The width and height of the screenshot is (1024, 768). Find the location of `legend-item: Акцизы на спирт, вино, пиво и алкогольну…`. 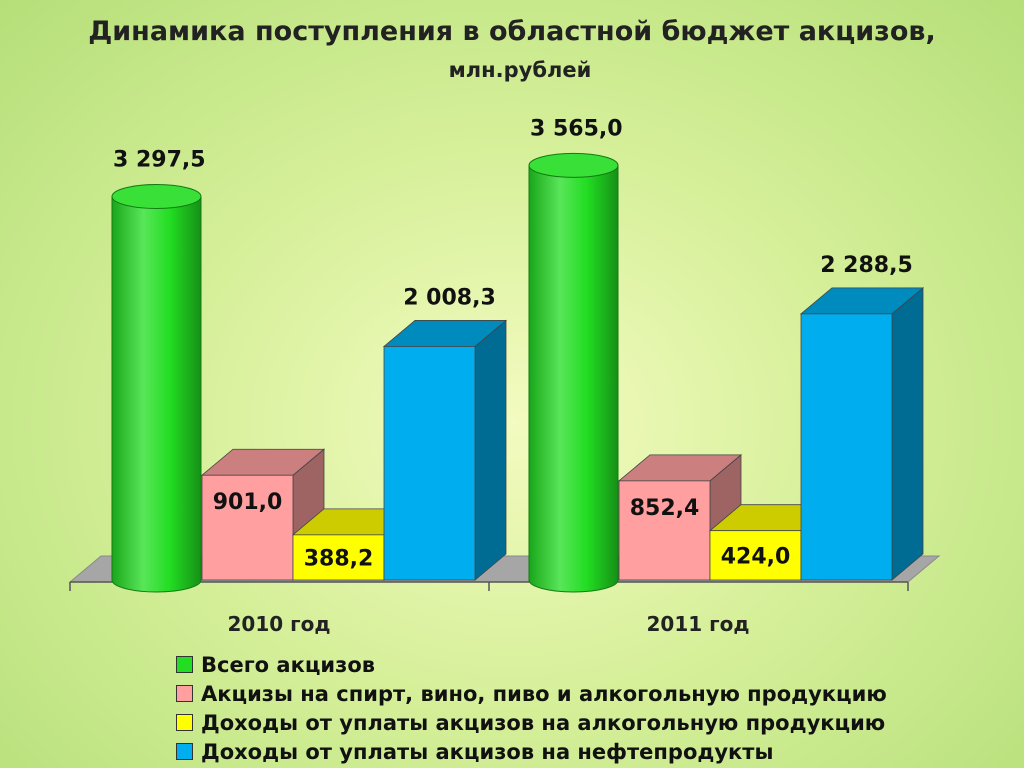

legend-item: Акцизы на спирт, вино, пиво и алкогольну… is located at coordinates (531, 693).